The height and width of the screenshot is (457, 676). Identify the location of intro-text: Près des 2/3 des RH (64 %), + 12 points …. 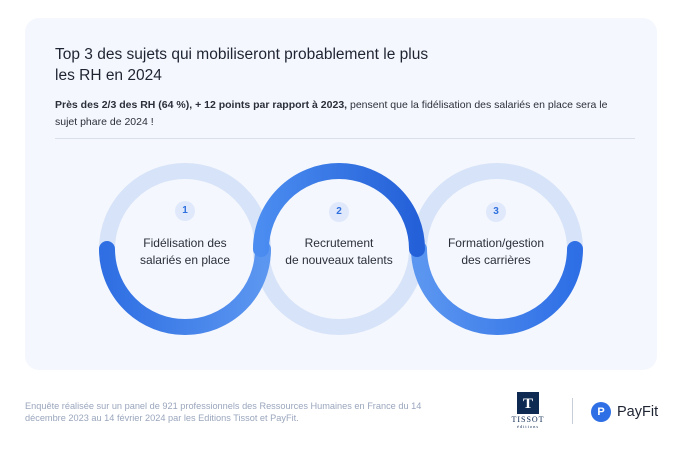
(340, 114).